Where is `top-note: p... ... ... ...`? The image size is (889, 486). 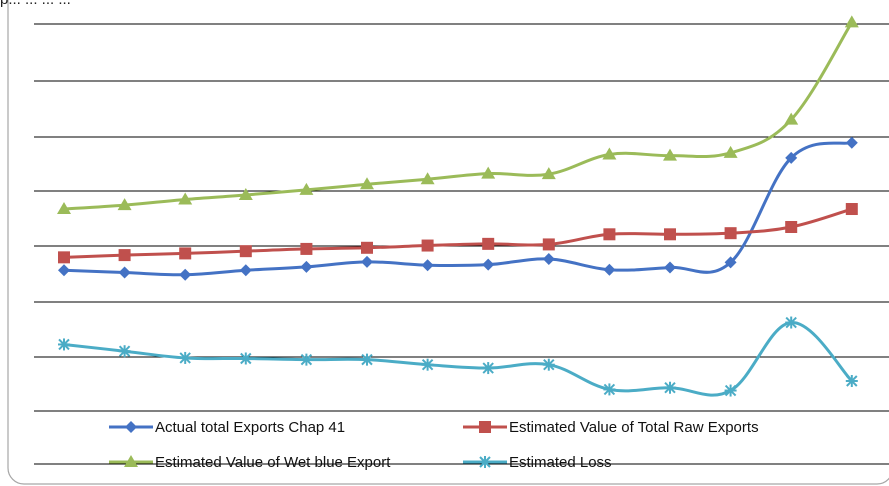 top-note: p... ... ... ... is located at coordinates (35, 4).